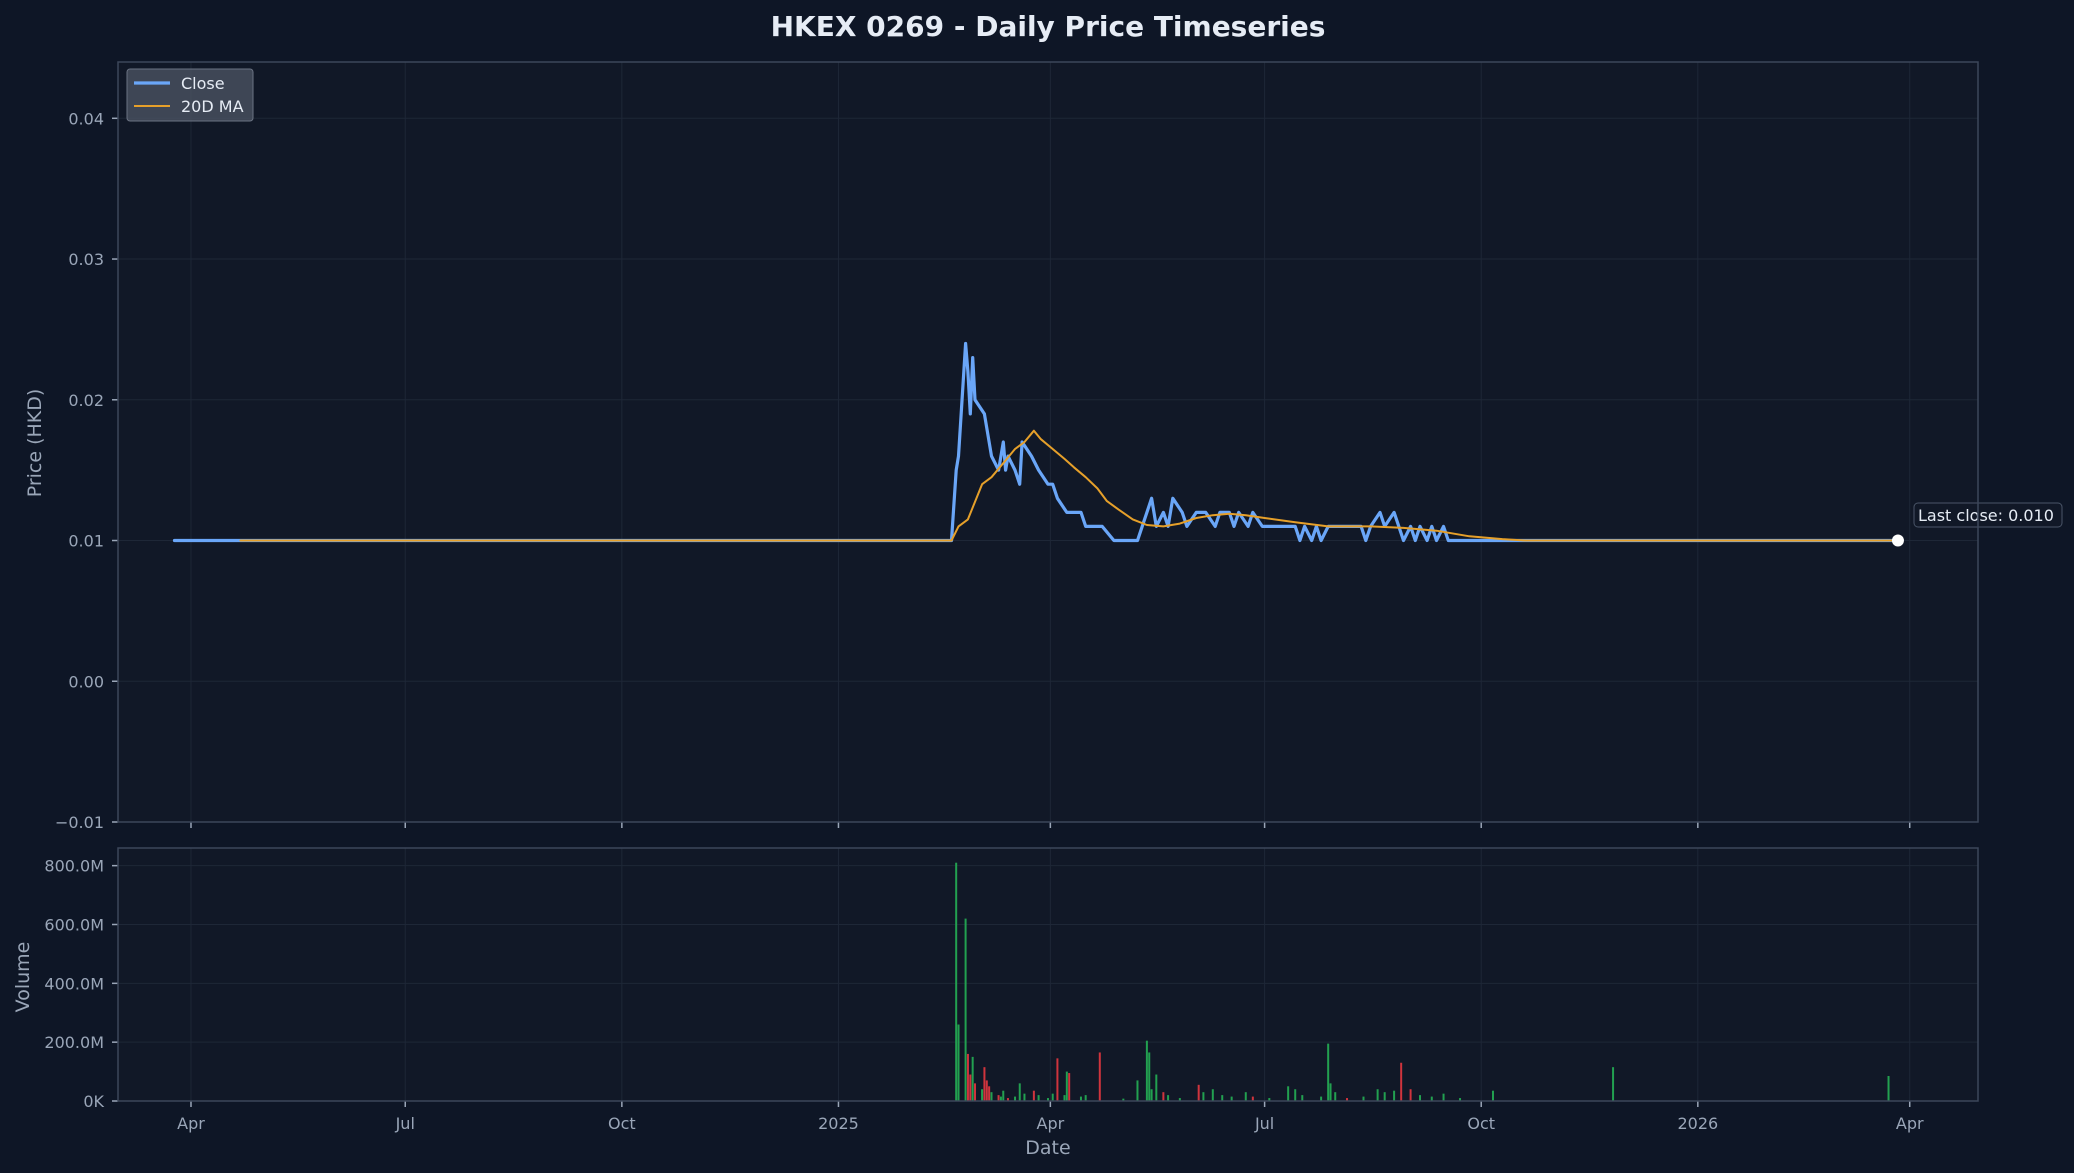 The width and height of the screenshot is (2074, 1173). Describe the element at coordinates (1048, 26) in the screenshot. I see `chart-title: HKEX 0269 - Daily Price Timeseries` at that location.